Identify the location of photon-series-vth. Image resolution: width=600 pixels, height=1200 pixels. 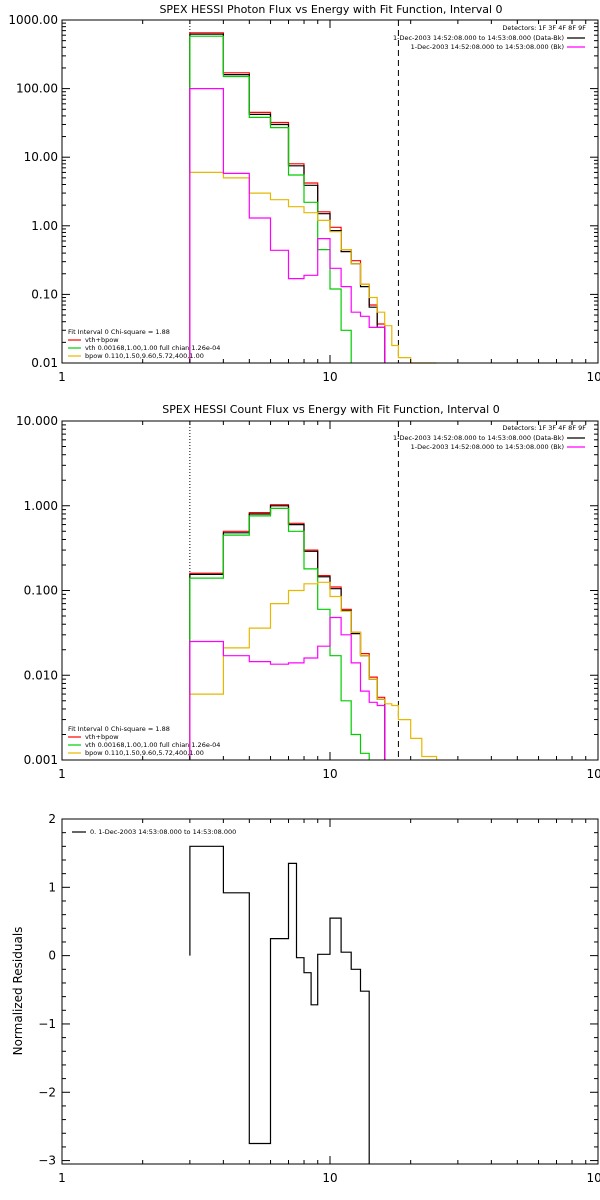
(270, 199).